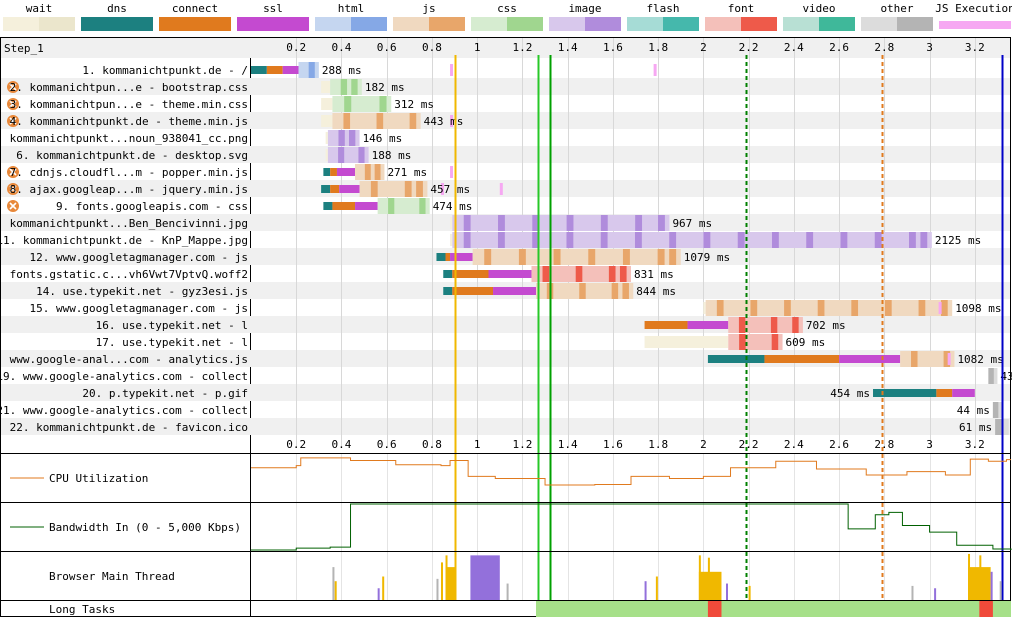 The width and height of the screenshot is (1012, 618). What do you see at coordinates (165, 70) in the screenshot?
I see `request-label: 1. kommanichtpunkt.de - /` at bounding box center [165, 70].